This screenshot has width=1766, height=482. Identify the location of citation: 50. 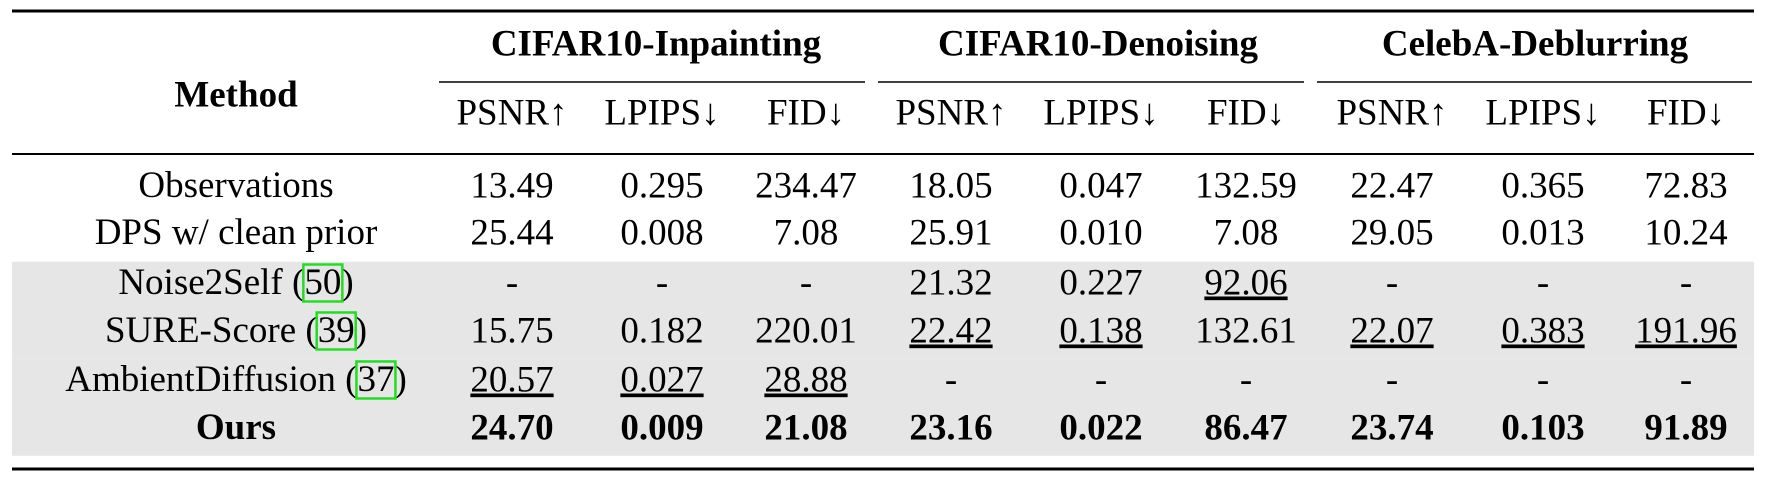
(322, 282).